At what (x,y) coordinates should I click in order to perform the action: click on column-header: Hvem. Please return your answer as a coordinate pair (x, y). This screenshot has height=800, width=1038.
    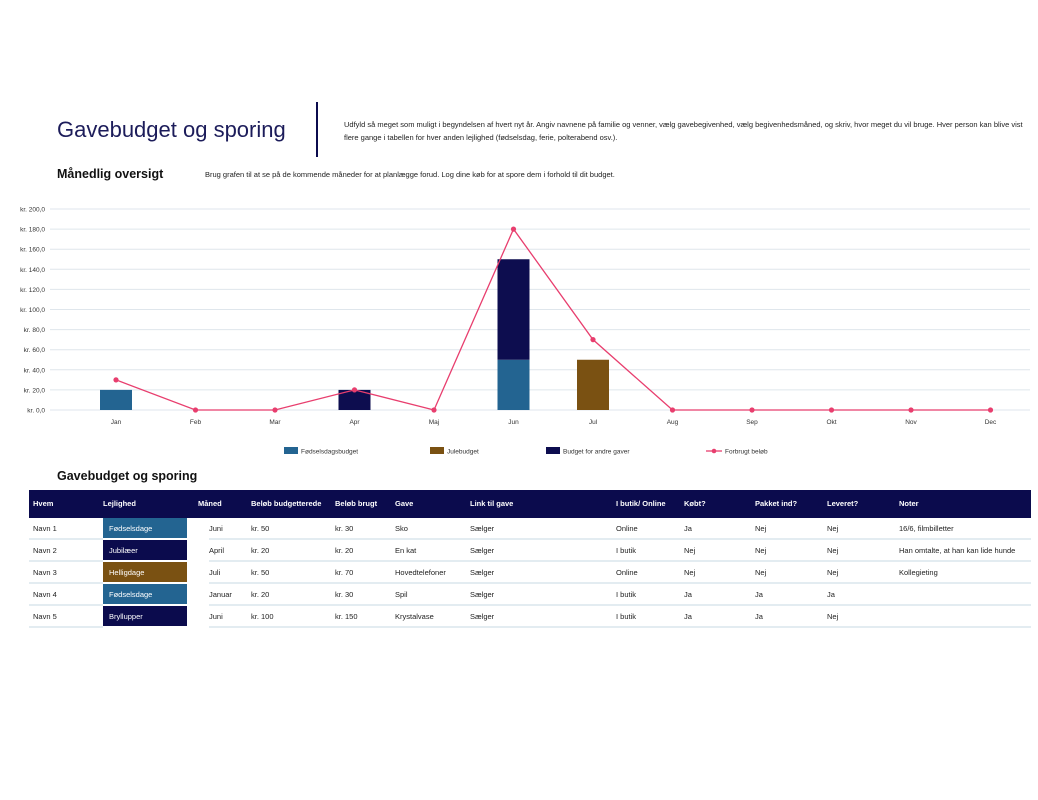
    Looking at the image, I should click on (66, 504).